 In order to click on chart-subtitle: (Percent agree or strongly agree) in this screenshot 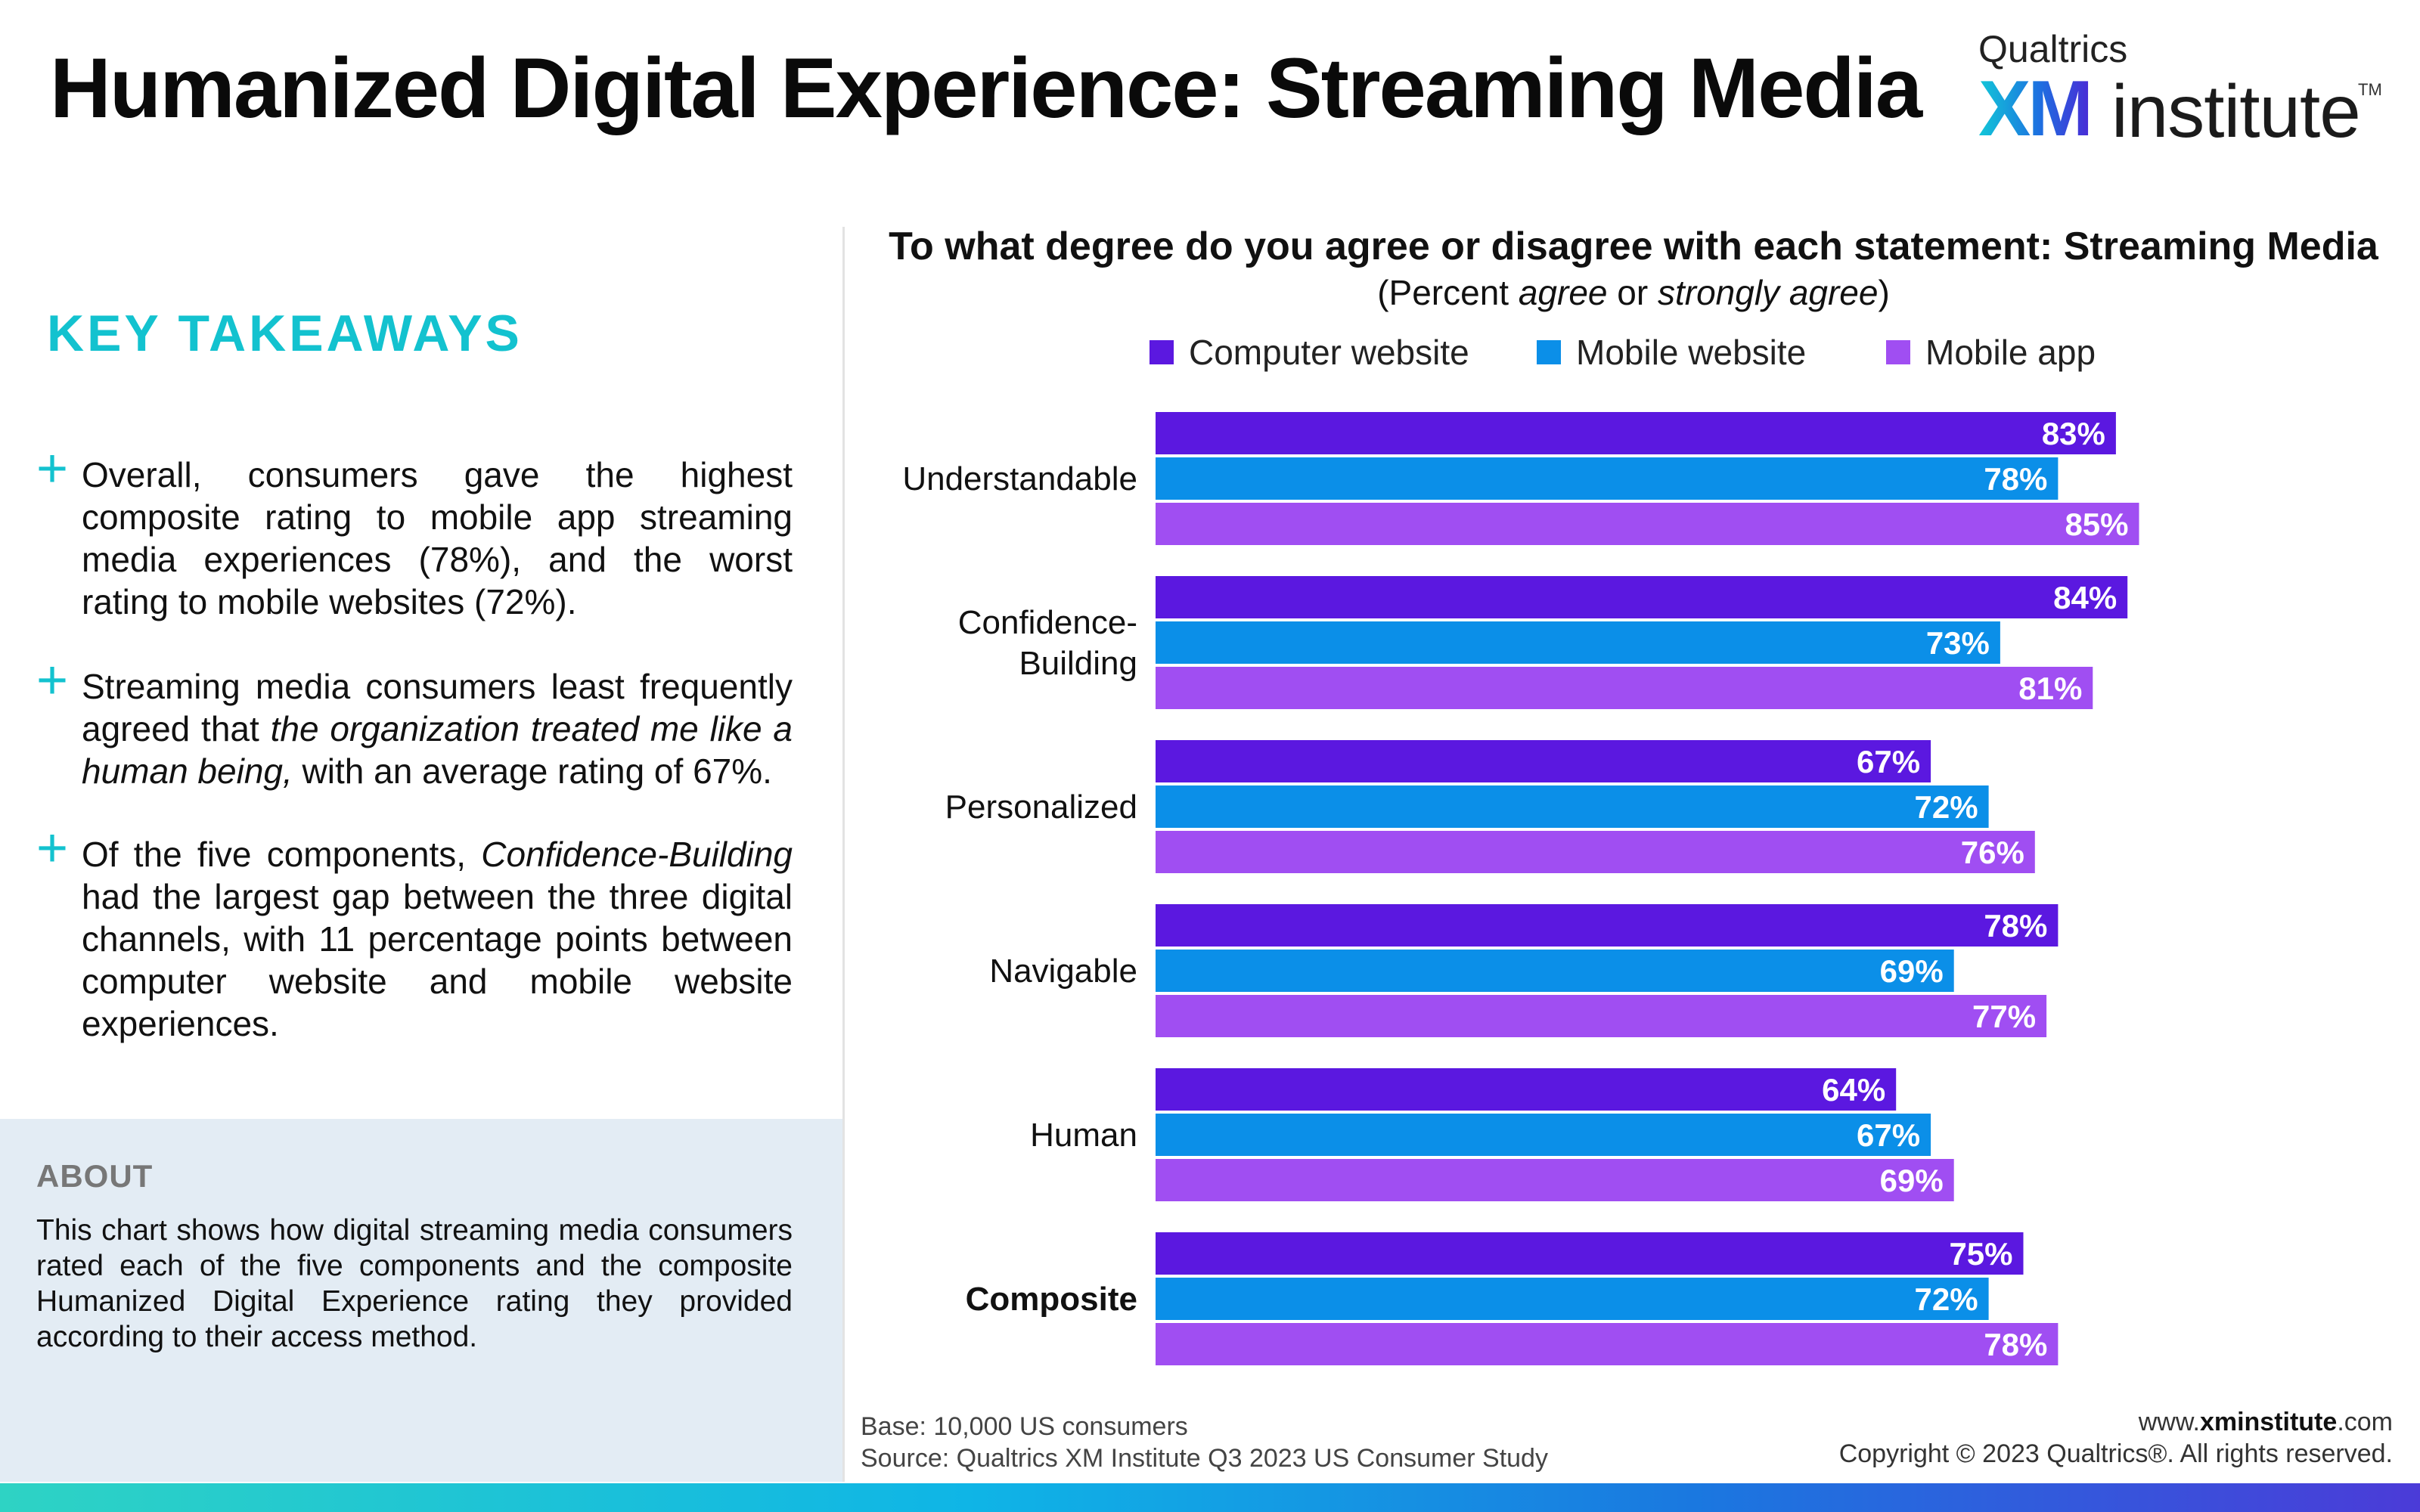, I will do `click(1633, 292)`.